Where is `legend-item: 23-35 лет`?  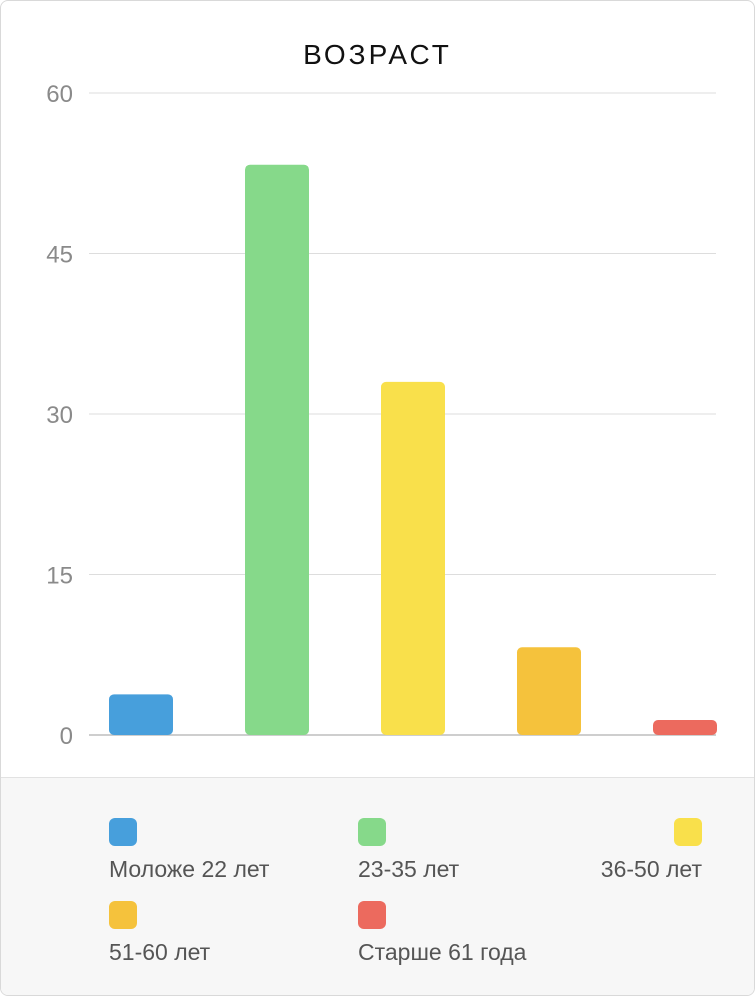
legend-item: 23-35 лет is located at coordinates (408, 850).